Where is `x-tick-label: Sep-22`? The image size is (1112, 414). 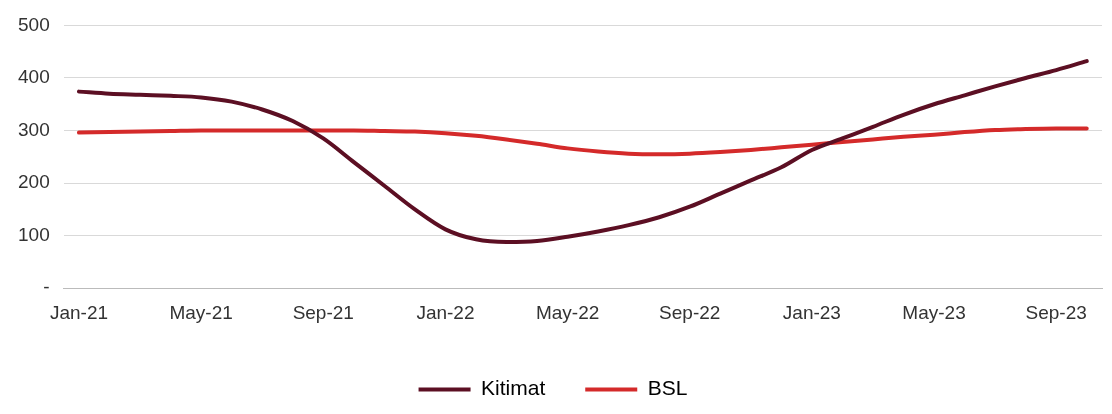
x-tick-label: Sep-22 is located at coordinates (690, 312).